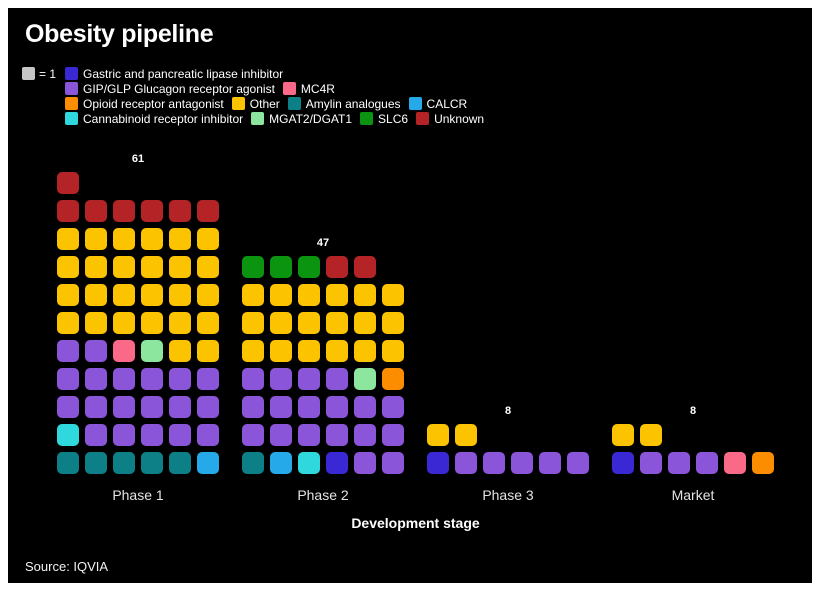 Image resolution: width=833 pixels, height=603 pixels. Describe the element at coordinates (281, 267) in the screenshot. I see `unit-square-slc6` at that location.